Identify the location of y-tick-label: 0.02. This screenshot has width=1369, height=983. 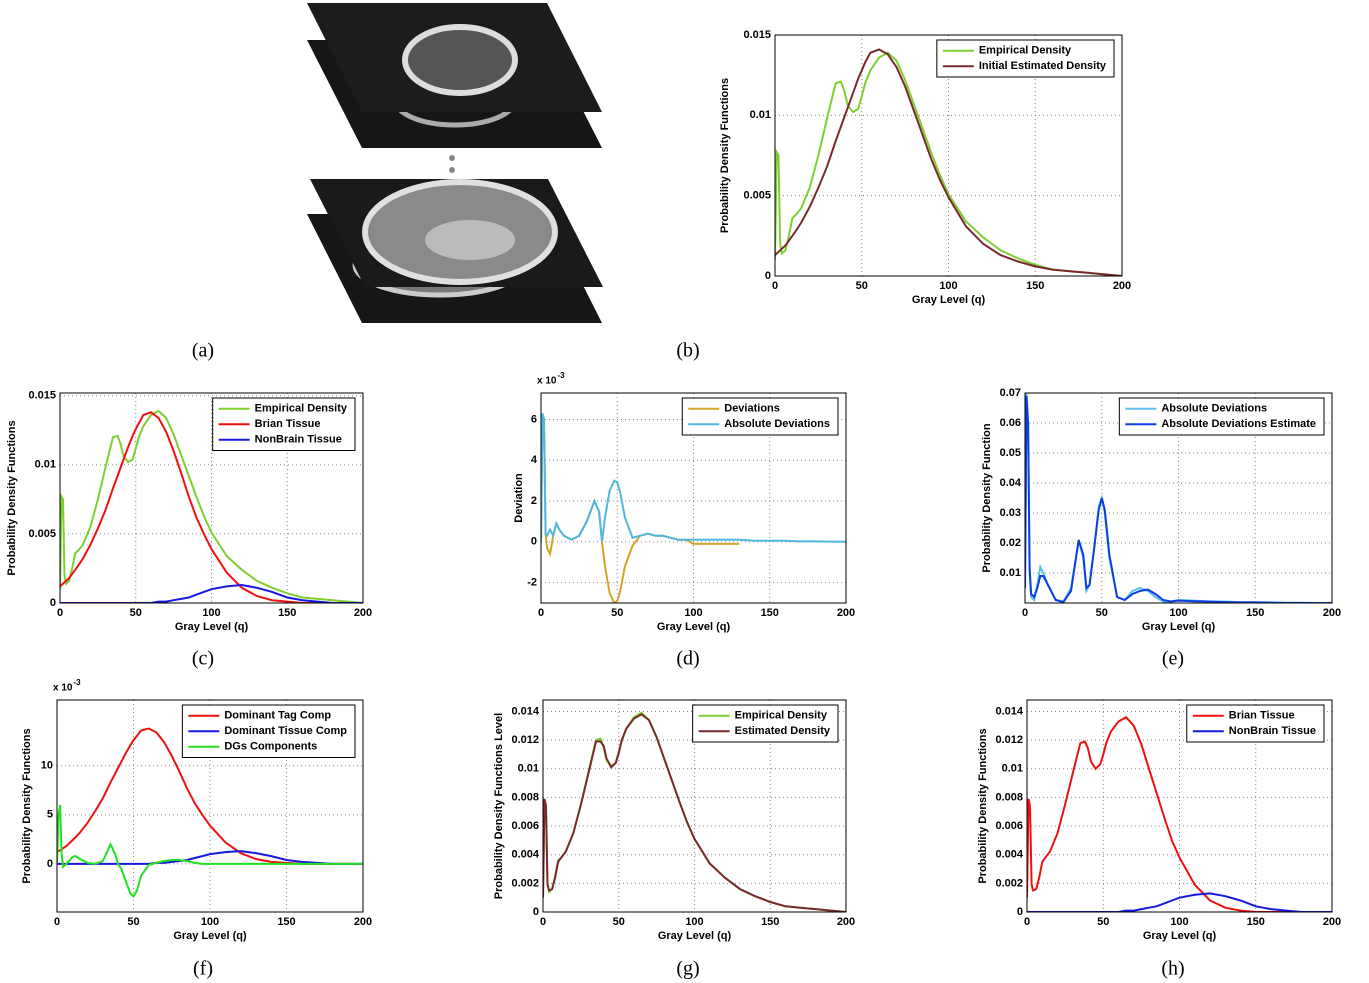
(1010, 543).